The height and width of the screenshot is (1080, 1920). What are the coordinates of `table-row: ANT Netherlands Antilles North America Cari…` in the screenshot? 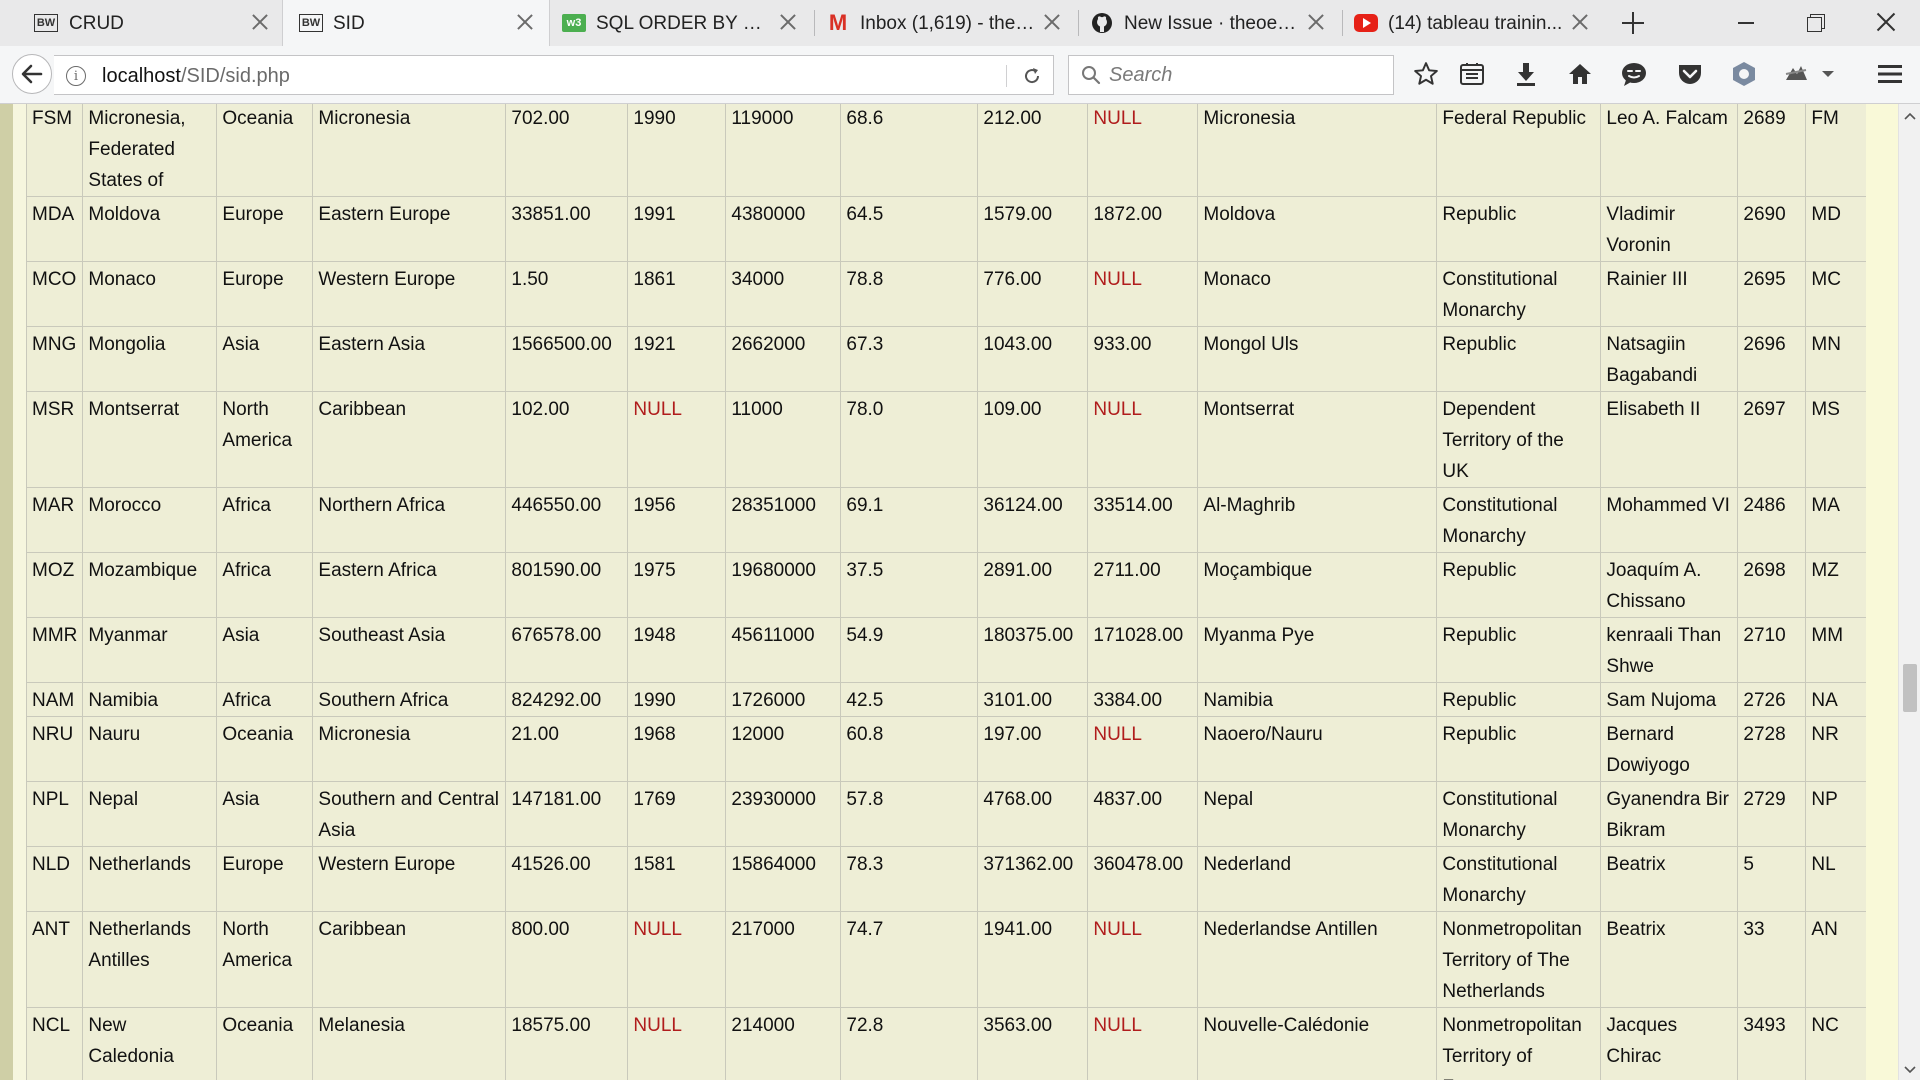 It's located at (947, 959).